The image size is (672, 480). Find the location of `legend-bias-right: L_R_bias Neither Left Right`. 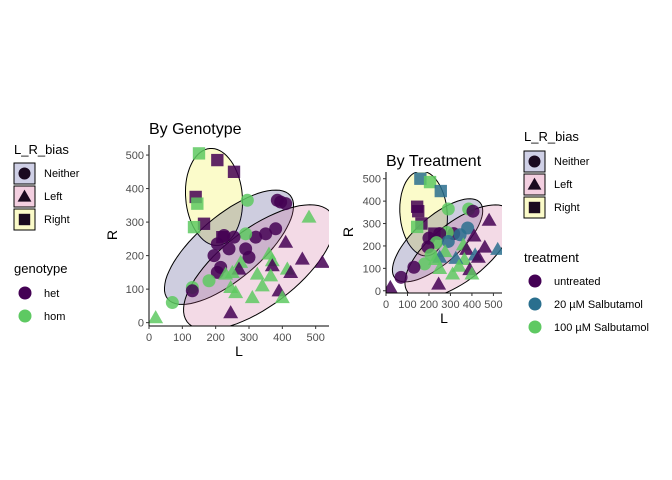

legend-bias-right: L_R_bias Neither Left Right is located at coordinates (556, 174).